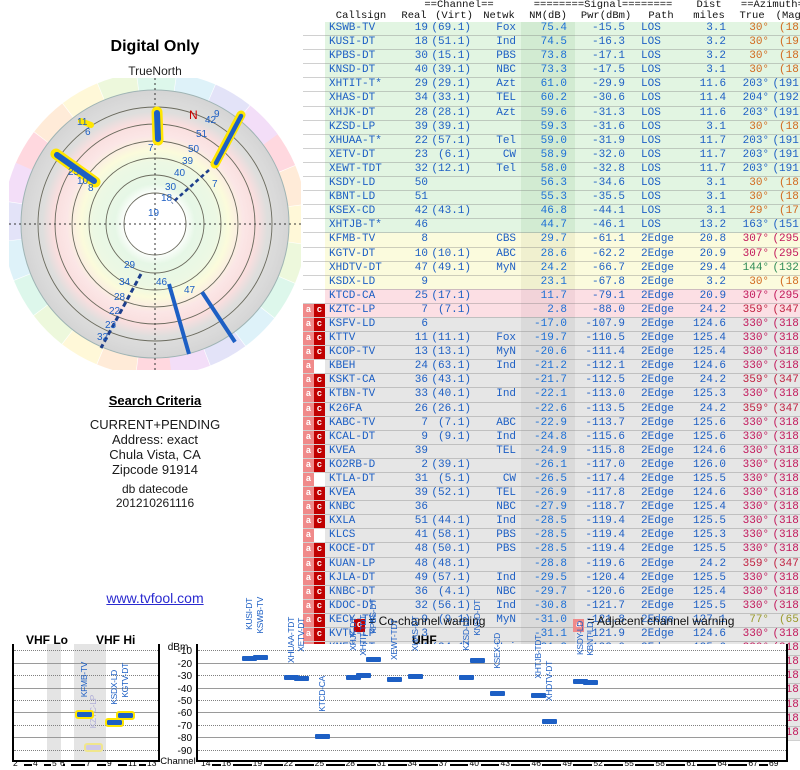  What do you see at coordinates (709, 254) in the screenshot?
I see `cell-distance-miles: 20.9` at bounding box center [709, 254].